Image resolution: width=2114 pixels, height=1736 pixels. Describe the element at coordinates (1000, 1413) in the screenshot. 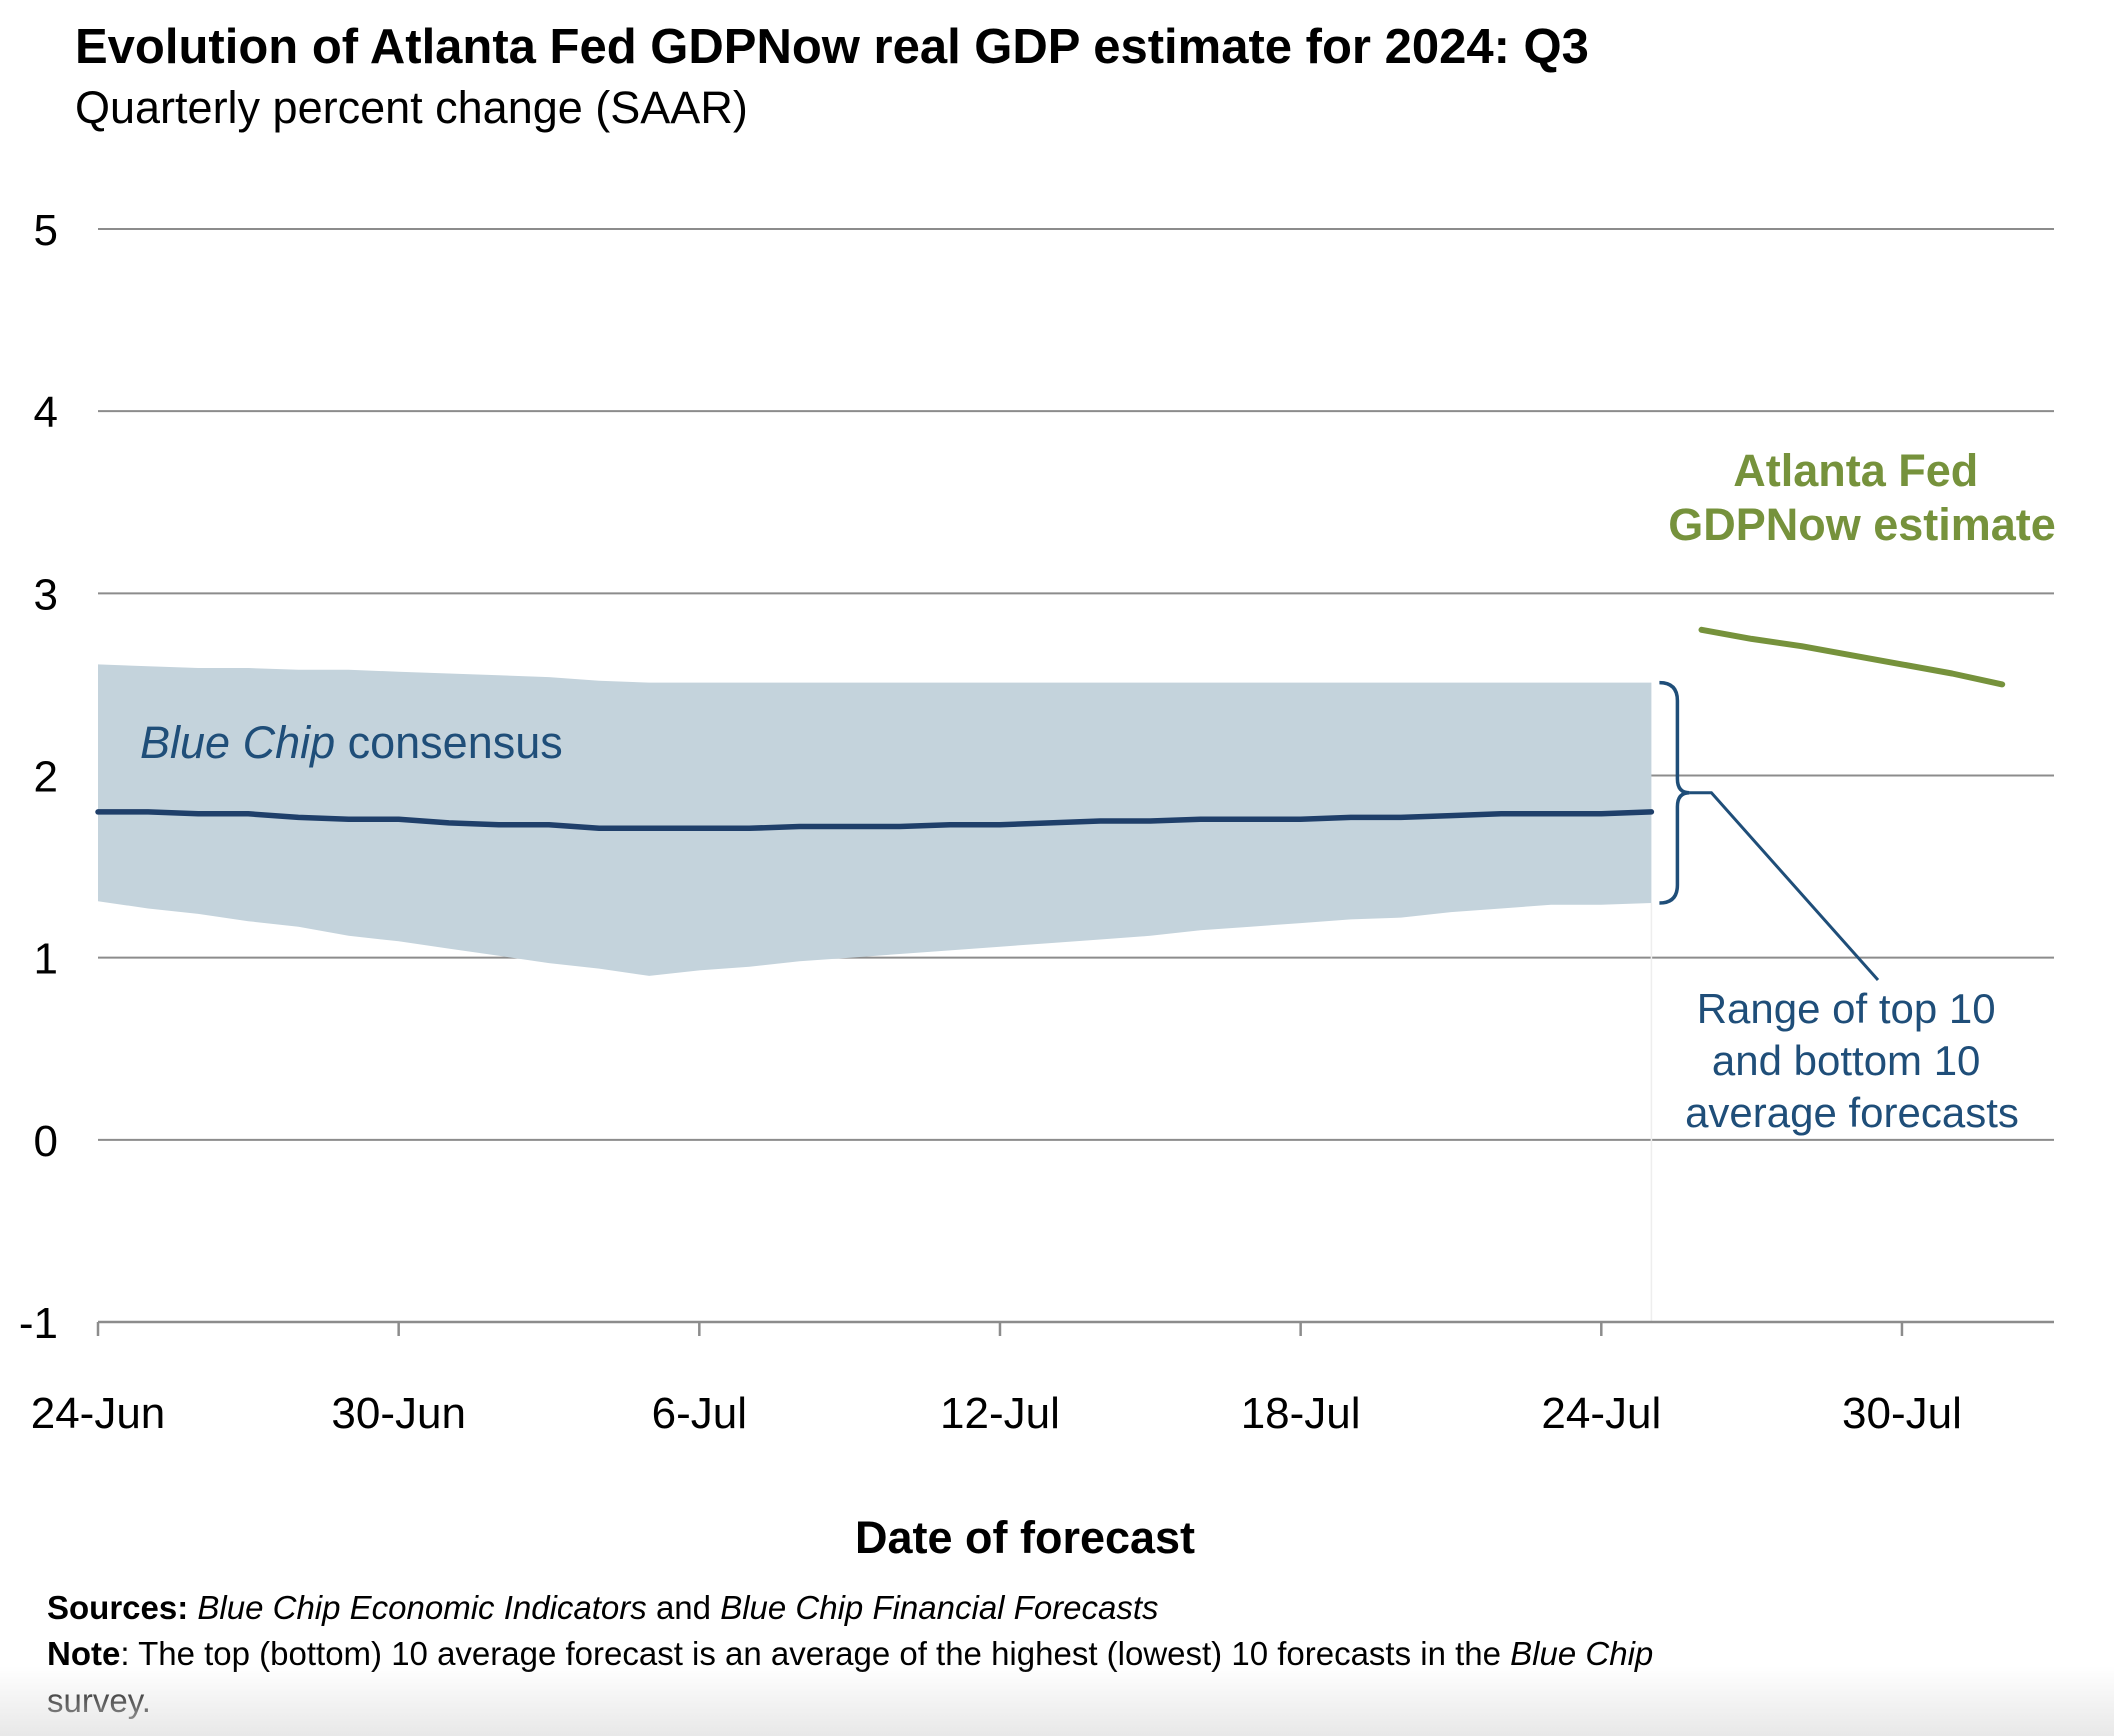

I see `x-tick-label-12-Jul: 12-Jul` at that location.